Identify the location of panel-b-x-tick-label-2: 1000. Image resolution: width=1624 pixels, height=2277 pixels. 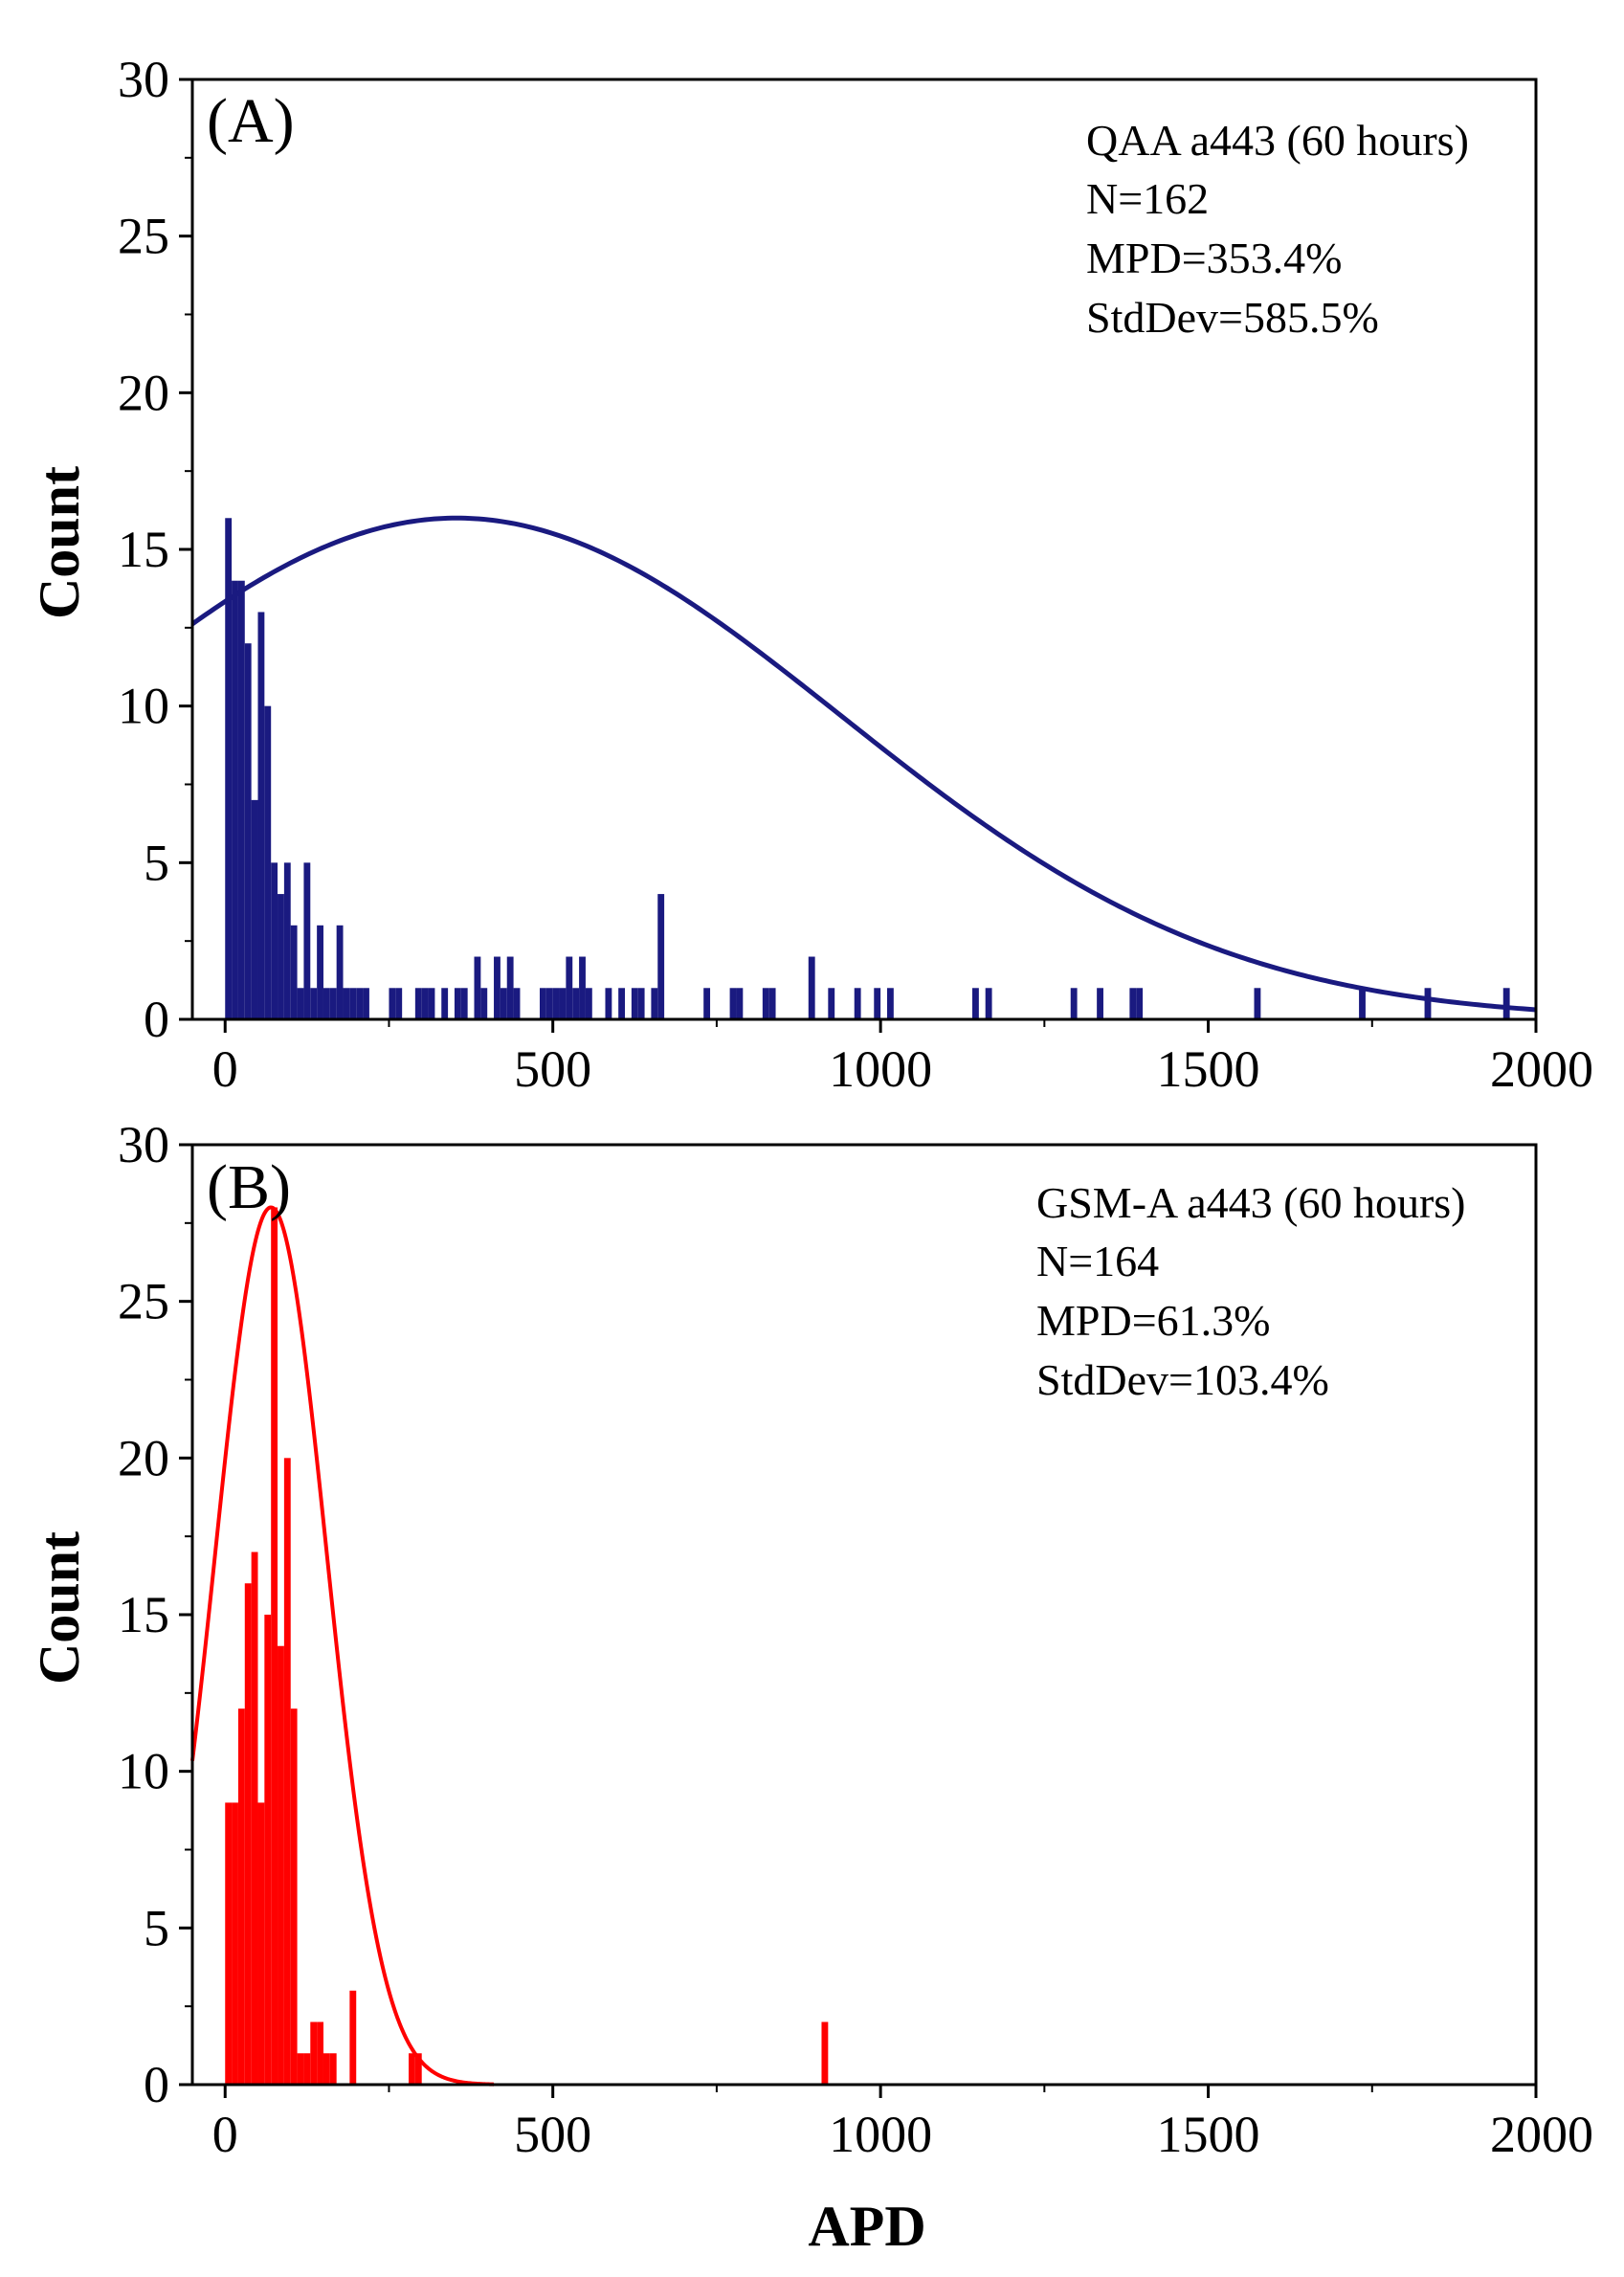
(881, 2134).